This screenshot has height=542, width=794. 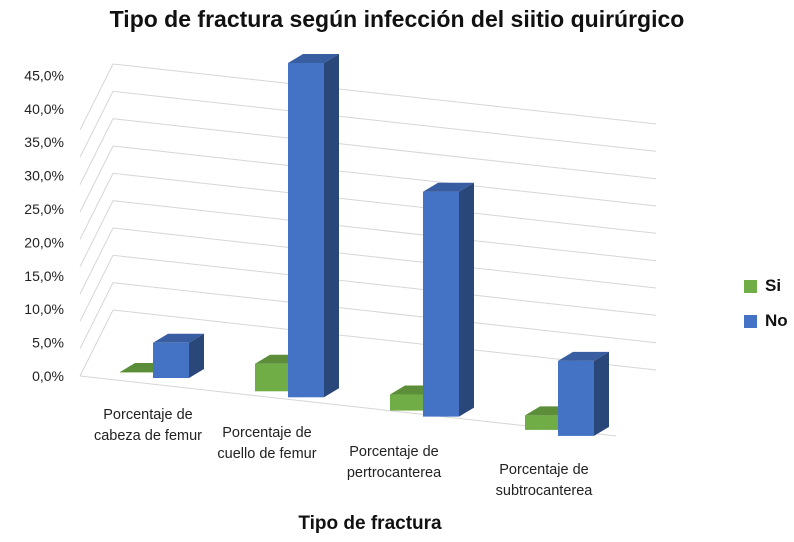 I want to click on x-tick-label: cuello de femur, so click(x=266, y=454).